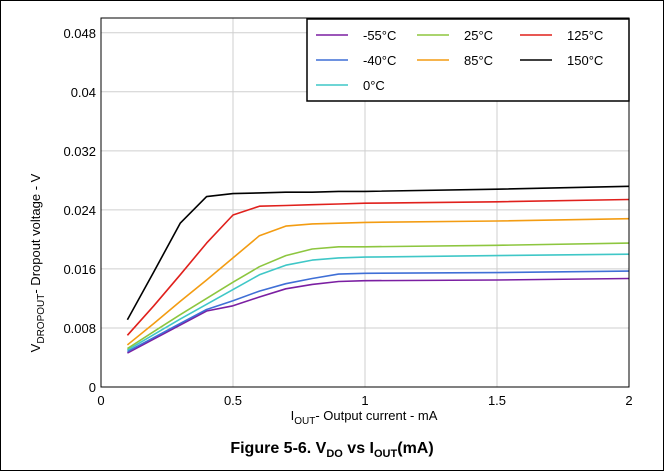 This screenshot has width=664, height=471. Describe the element at coordinates (100, 400) in the screenshot. I see `x-tick-label: 0` at that location.